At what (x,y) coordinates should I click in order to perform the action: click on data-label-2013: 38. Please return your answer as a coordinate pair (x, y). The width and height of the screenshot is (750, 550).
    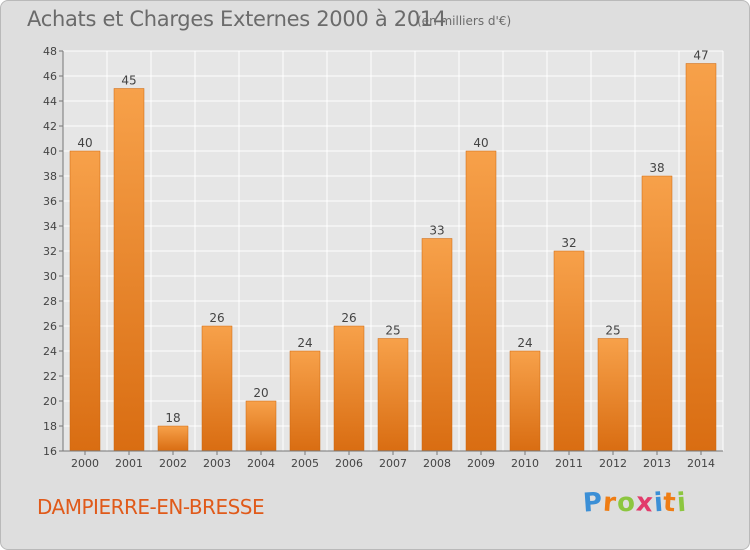
    Looking at the image, I should click on (656, 168).